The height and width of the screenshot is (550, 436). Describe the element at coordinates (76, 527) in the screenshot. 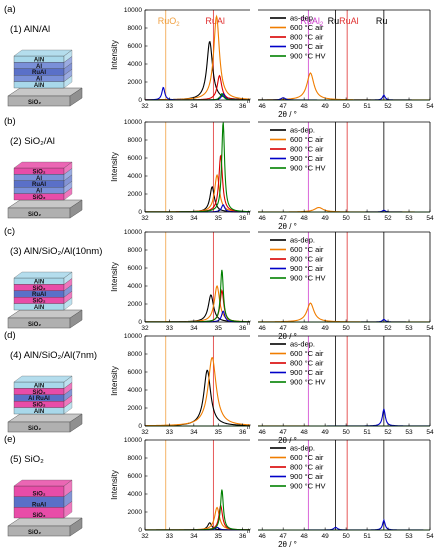

I see `substrate-side` at that location.